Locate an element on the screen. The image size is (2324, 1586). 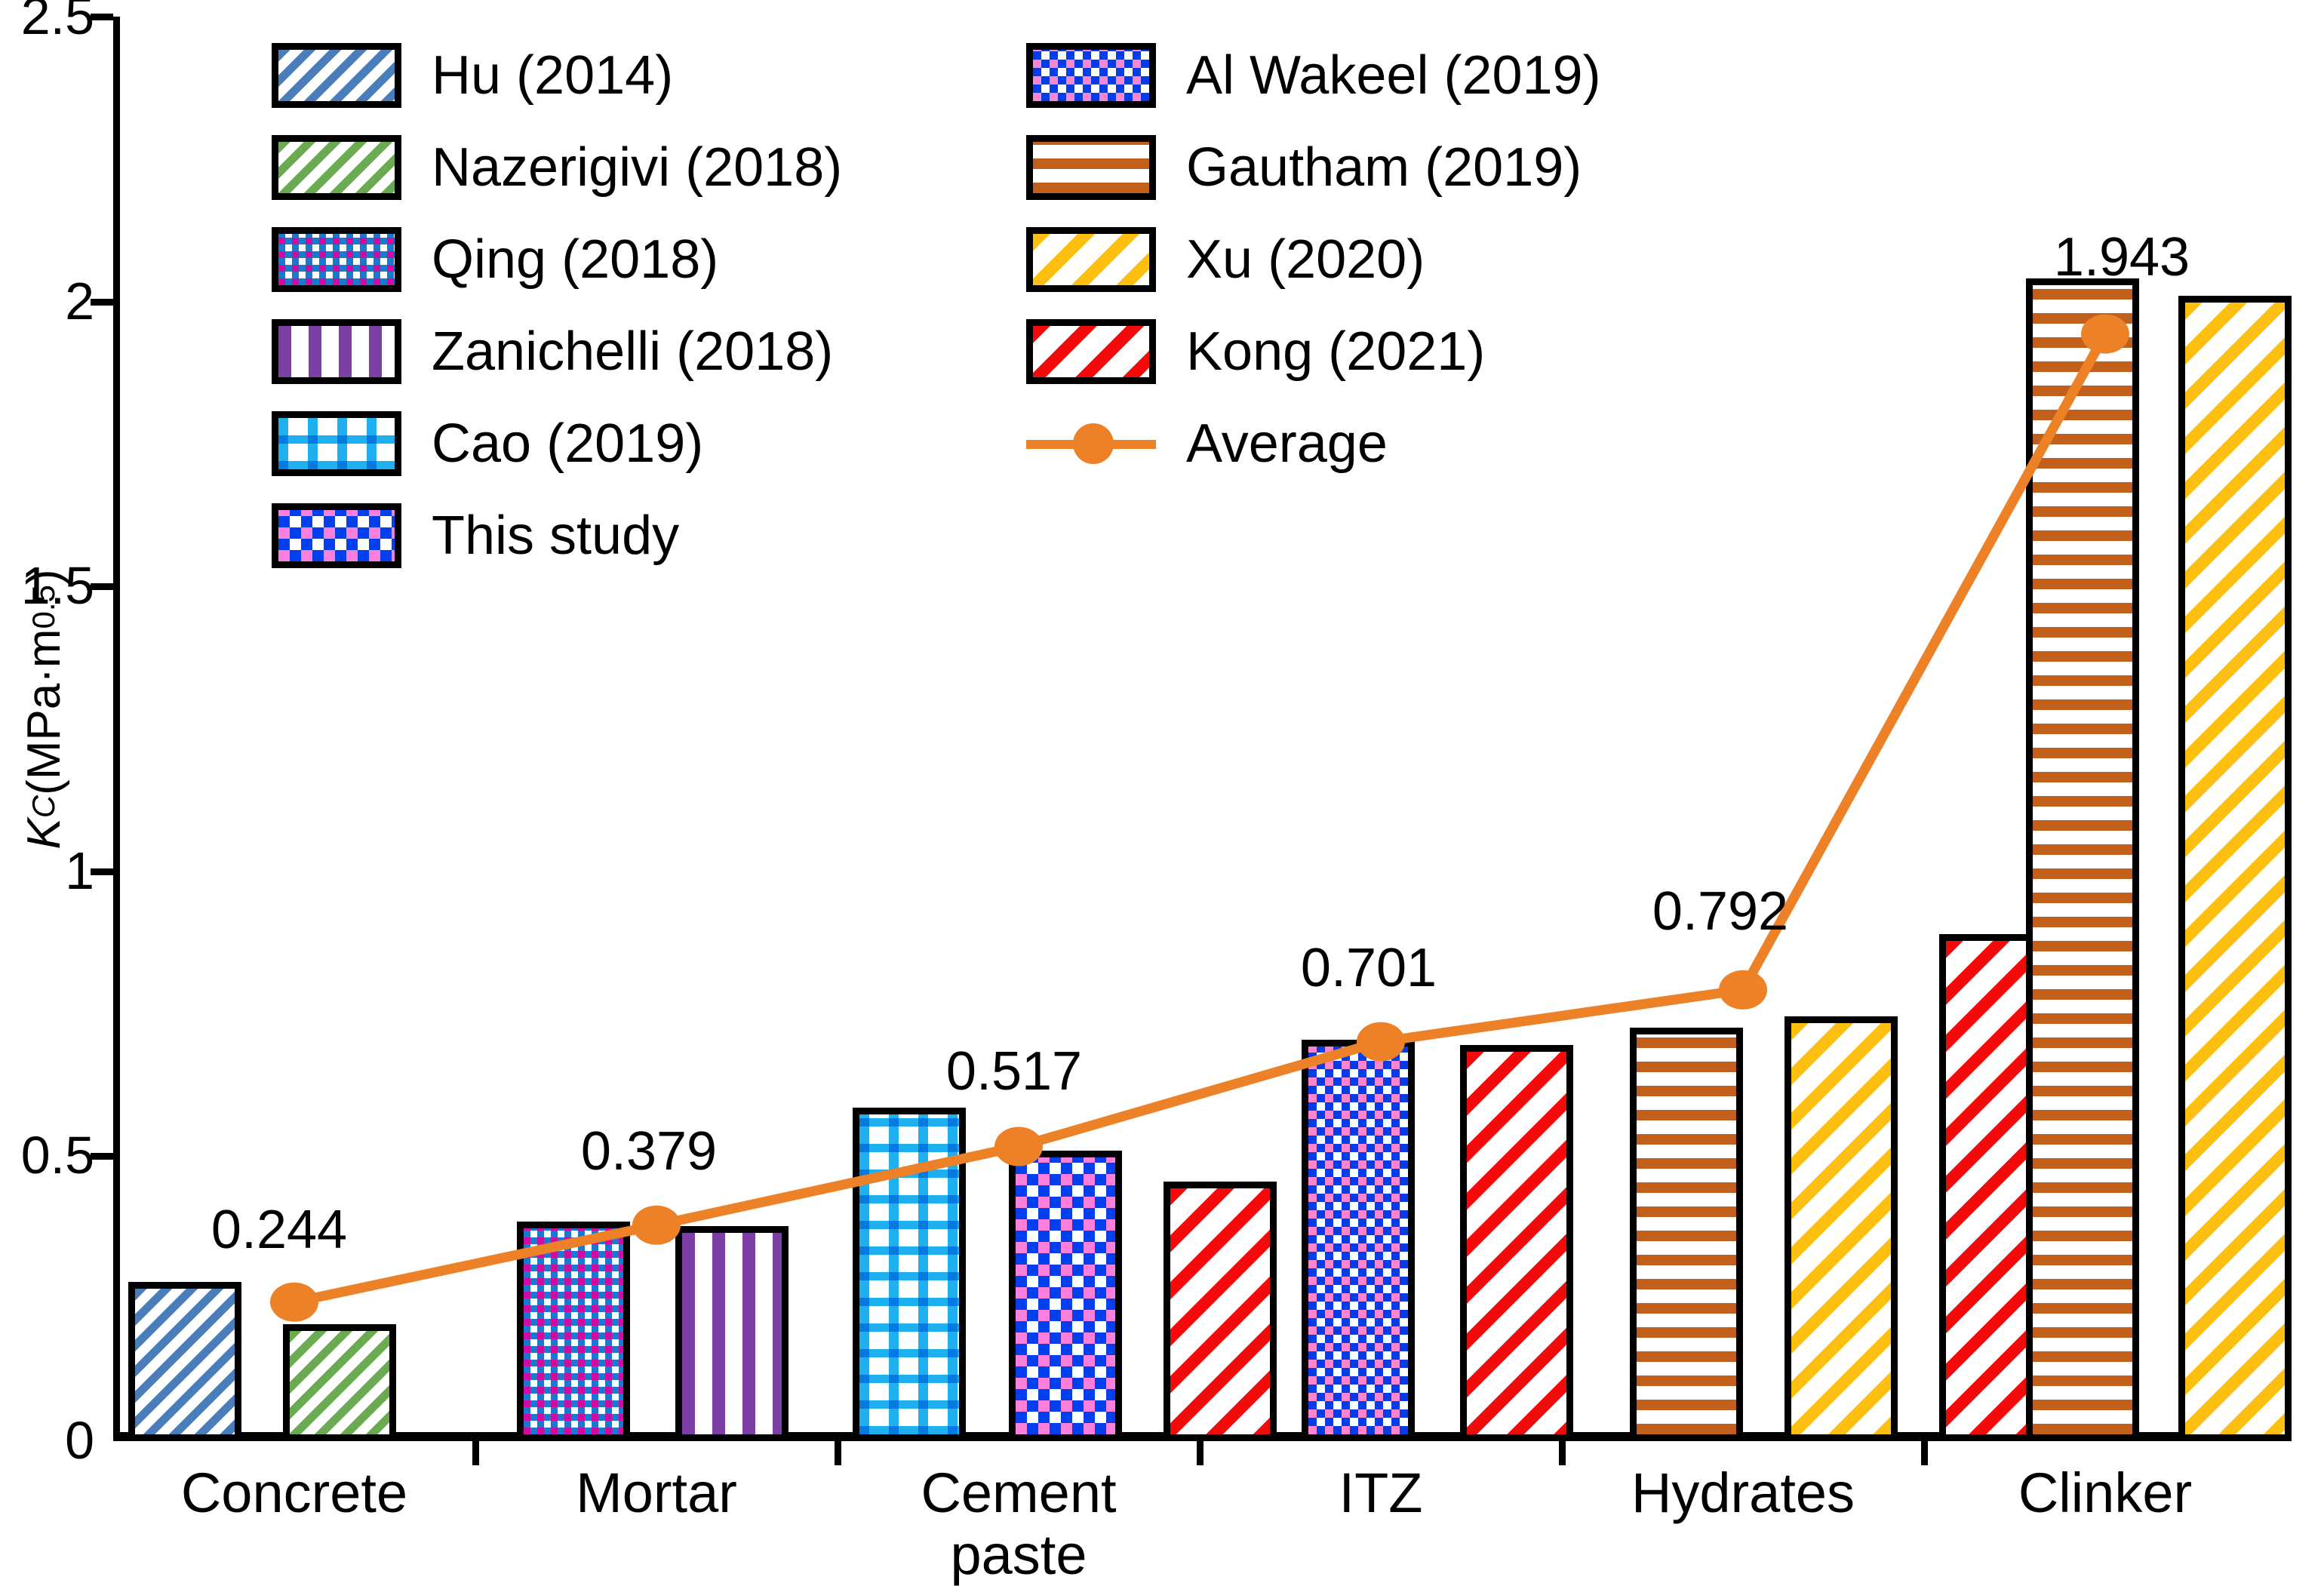
y-axis-tick-label: 1.5 is located at coordinates (57, 586).